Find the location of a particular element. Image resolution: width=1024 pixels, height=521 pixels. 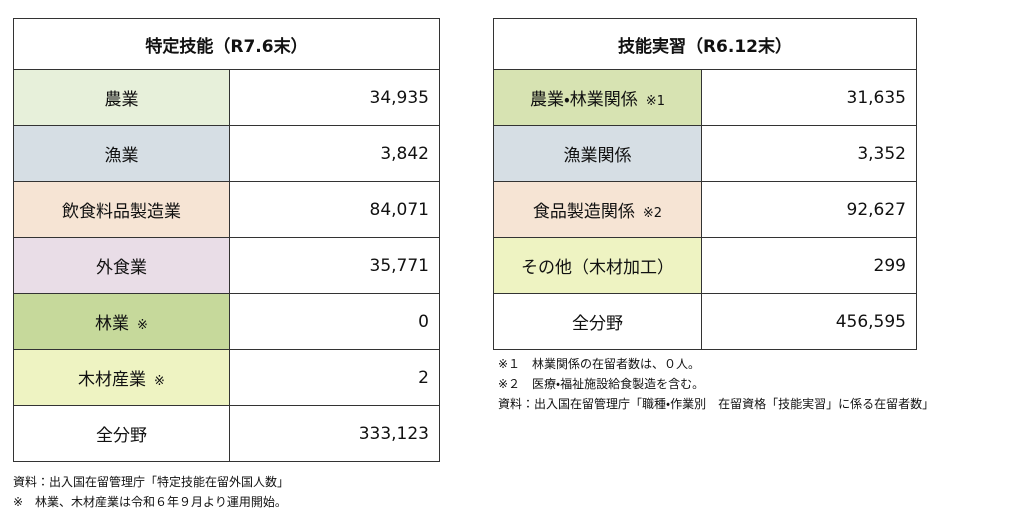

table-row: 農業 34,935 is located at coordinates (226, 97).